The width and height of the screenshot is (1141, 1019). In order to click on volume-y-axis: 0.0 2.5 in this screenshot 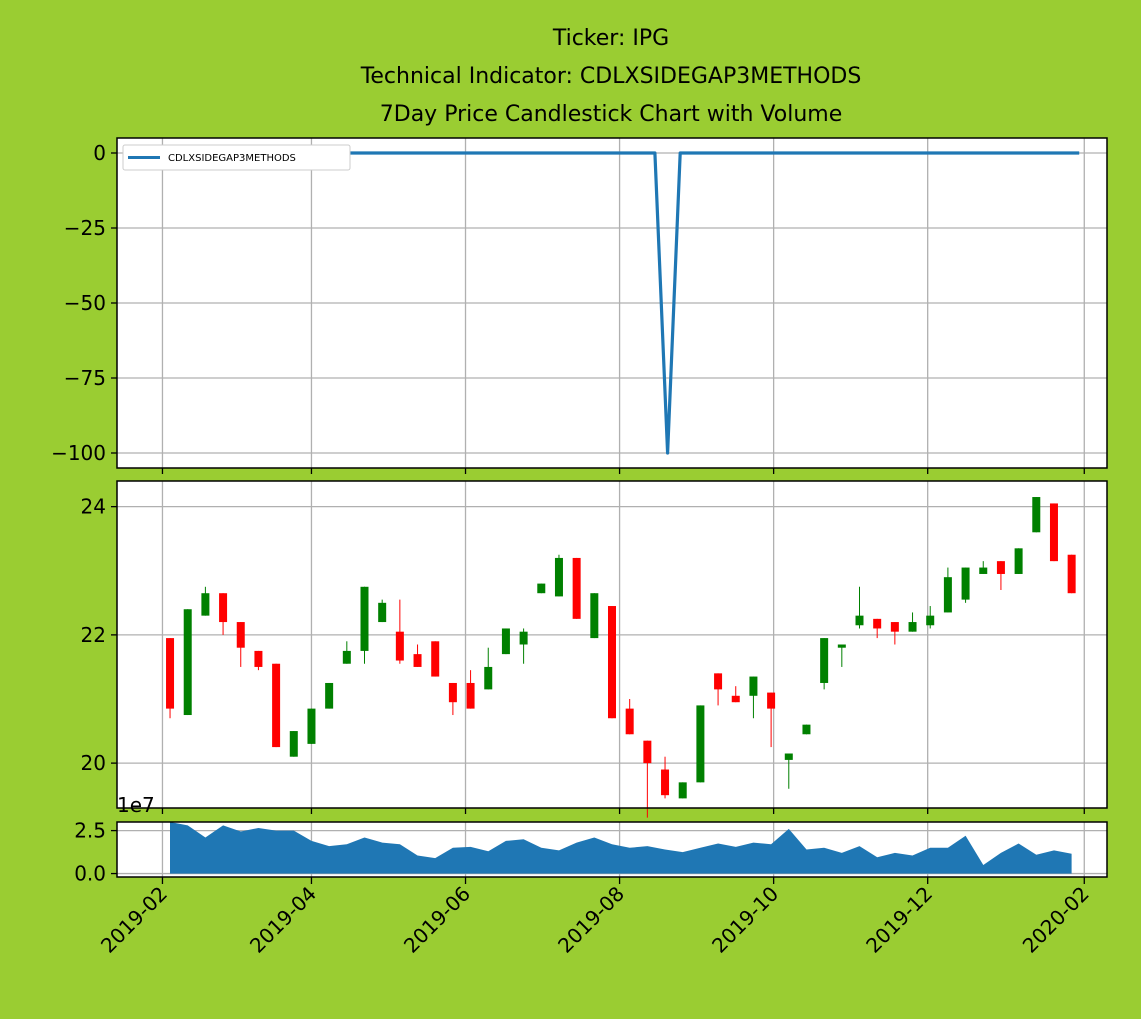, I will do `click(95, 852)`.